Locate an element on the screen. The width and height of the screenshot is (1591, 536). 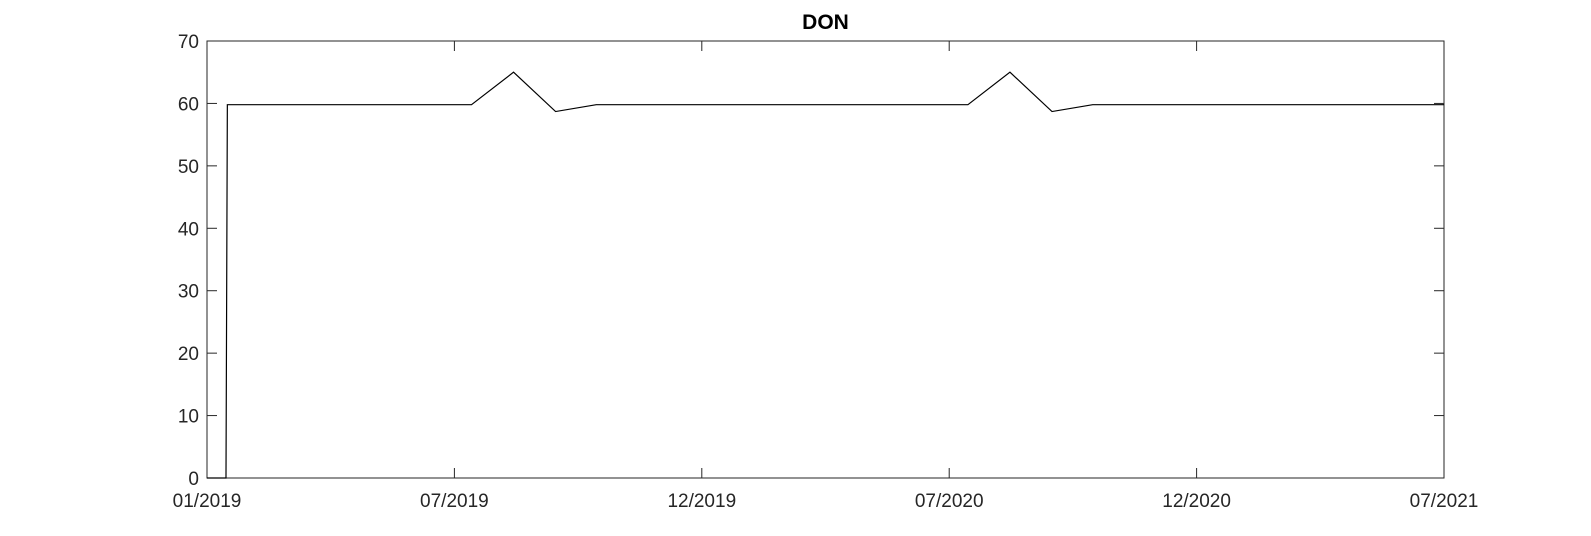
chart-title: DON is located at coordinates (825, 22).